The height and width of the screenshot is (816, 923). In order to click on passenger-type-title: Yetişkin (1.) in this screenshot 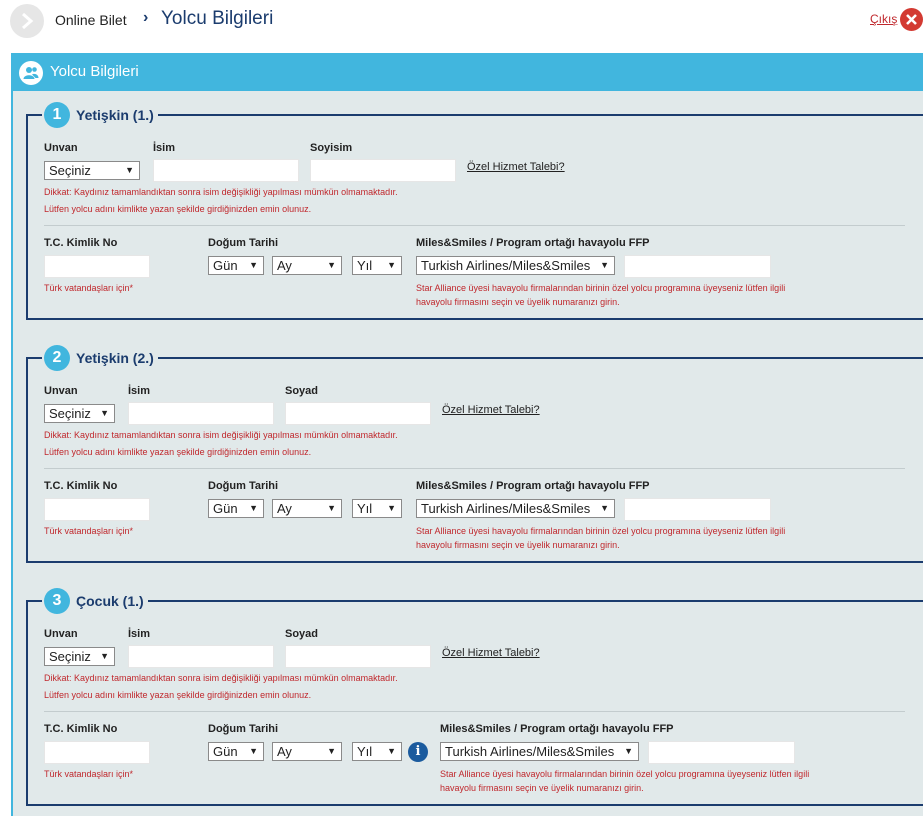, I will do `click(115, 115)`.